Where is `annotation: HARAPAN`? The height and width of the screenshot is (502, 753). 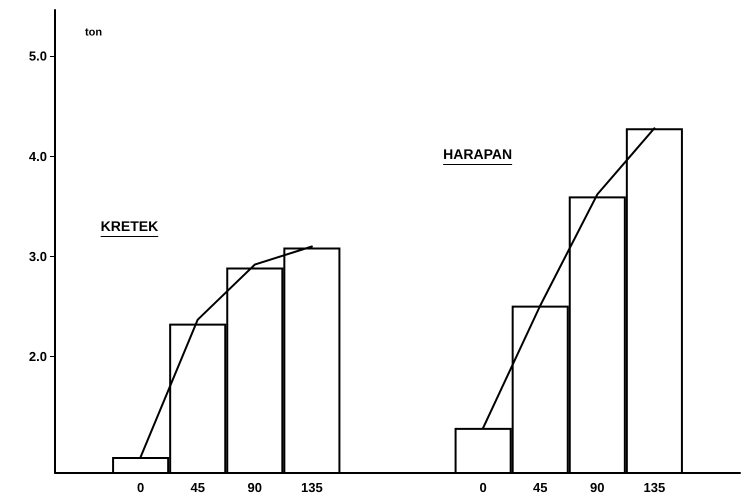 annotation: HARAPAN is located at coordinates (477, 154).